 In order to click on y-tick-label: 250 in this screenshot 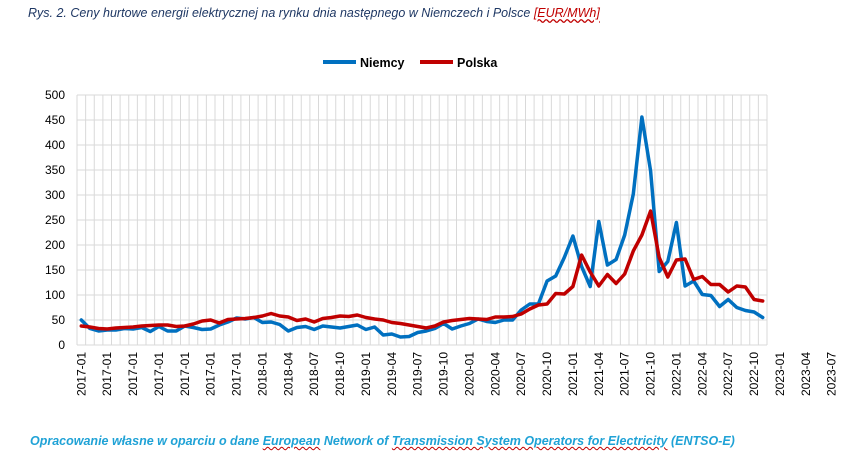, I will do `click(55, 220)`.